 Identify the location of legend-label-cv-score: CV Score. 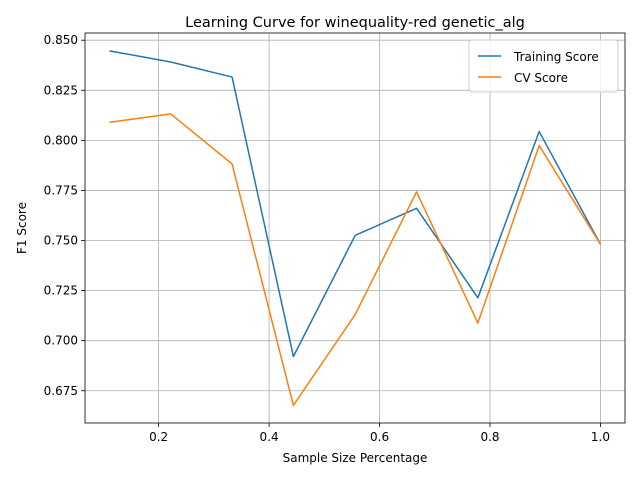
(541, 78).